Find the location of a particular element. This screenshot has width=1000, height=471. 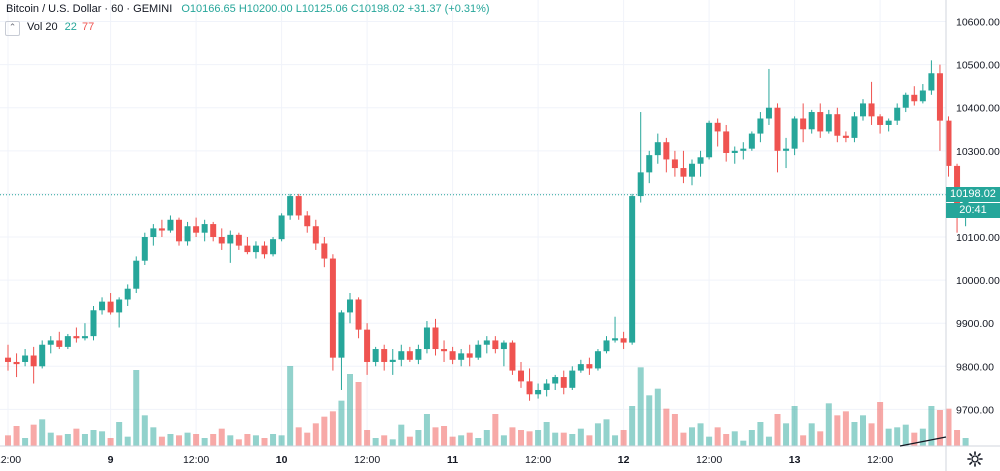

bar-countdown-tag: 20:41 is located at coordinates (973, 210).